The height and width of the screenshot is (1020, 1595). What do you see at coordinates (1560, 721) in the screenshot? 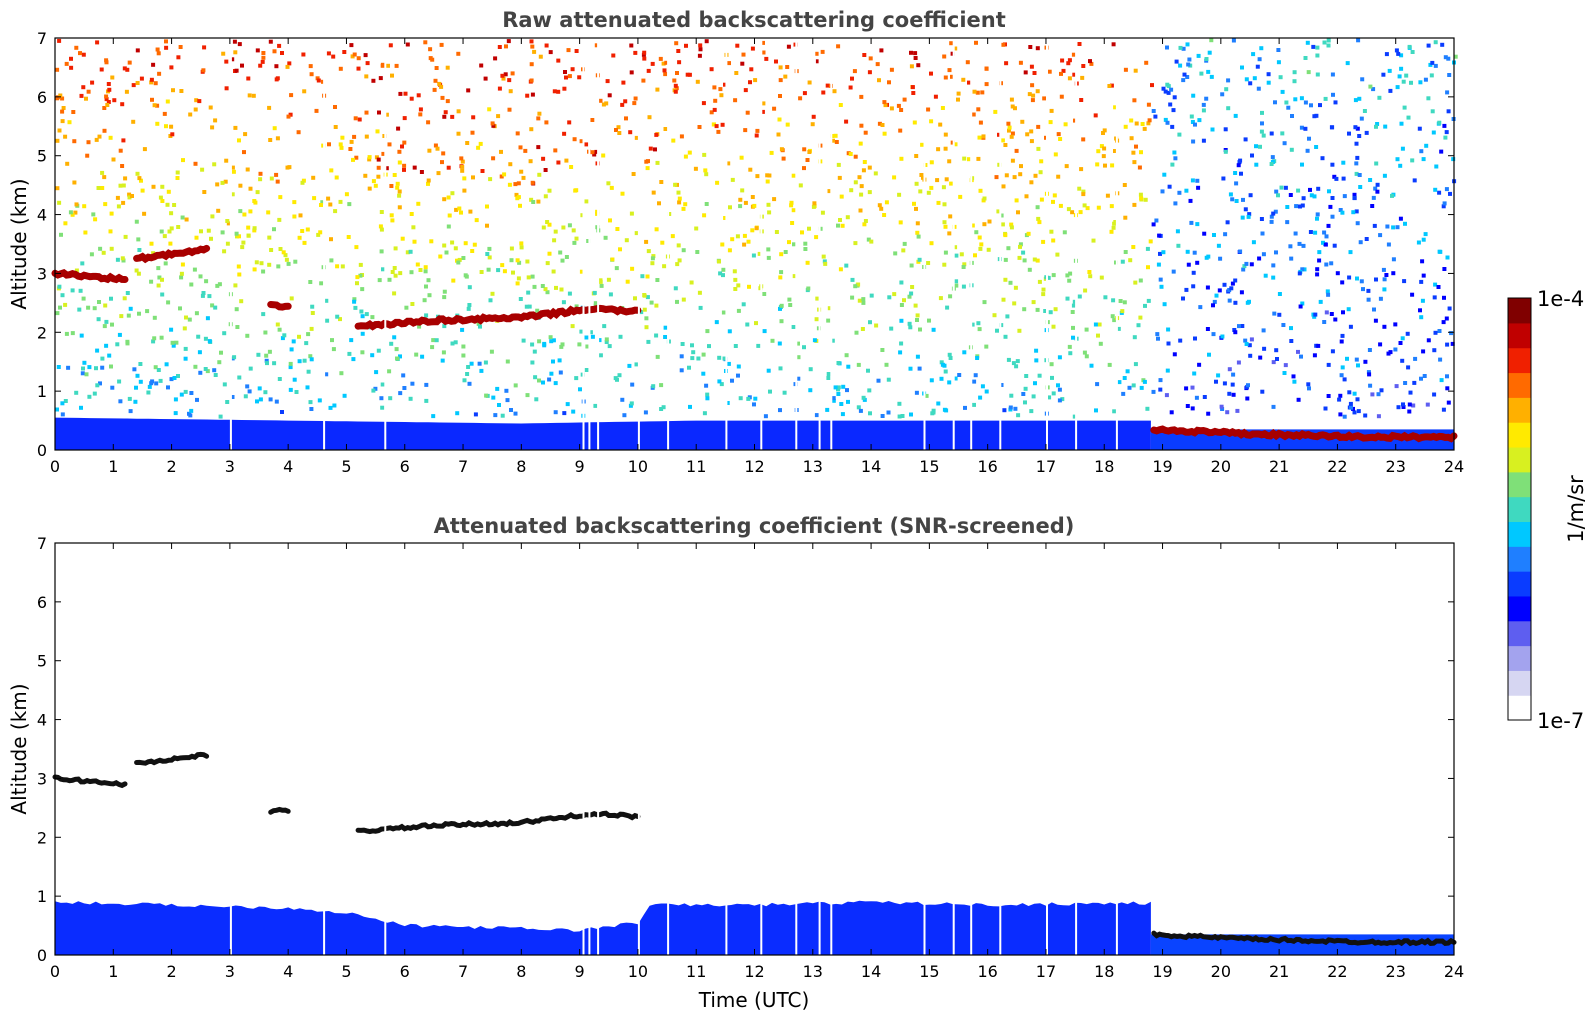
I see `colorbar-min-label: 1e-7` at bounding box center [1560, 721].